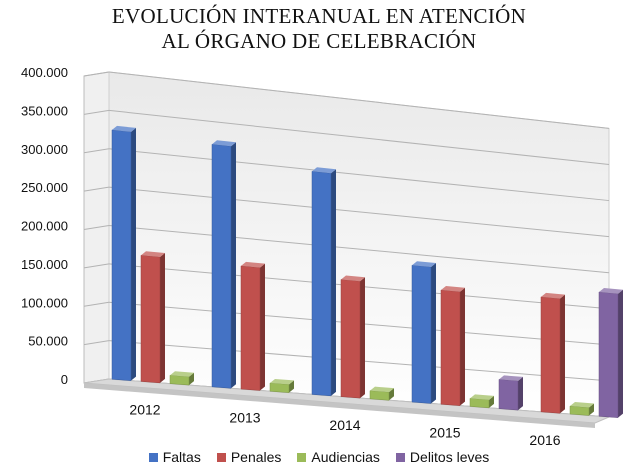 This screenshot has height=472, width=638. I want to click on y-tick-label: 400.000, so click(44, 72).